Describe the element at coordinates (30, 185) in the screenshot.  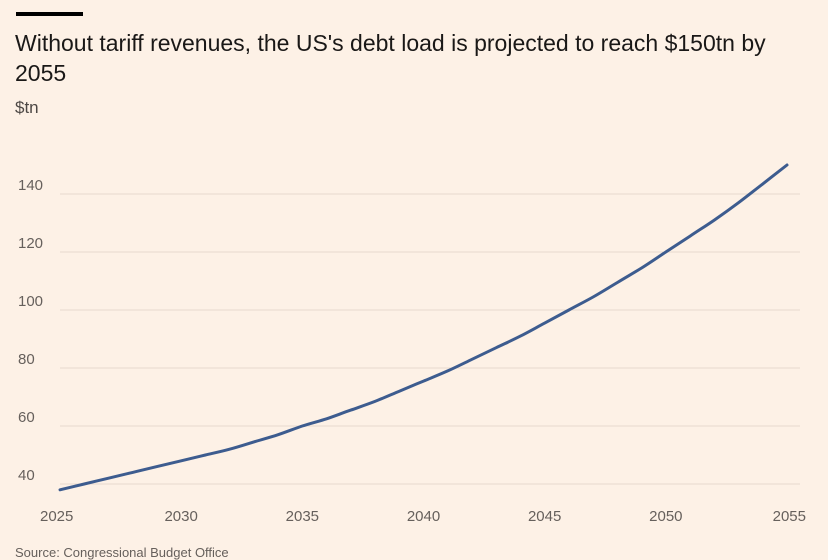
I see `y-tick-label-140: 140` at that location.